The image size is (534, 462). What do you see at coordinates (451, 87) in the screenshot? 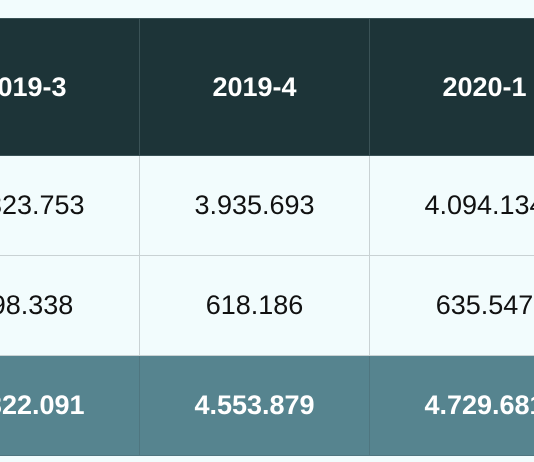
I see `header-cell-2020-1: 2020-1` at bounding box center [451, 87].